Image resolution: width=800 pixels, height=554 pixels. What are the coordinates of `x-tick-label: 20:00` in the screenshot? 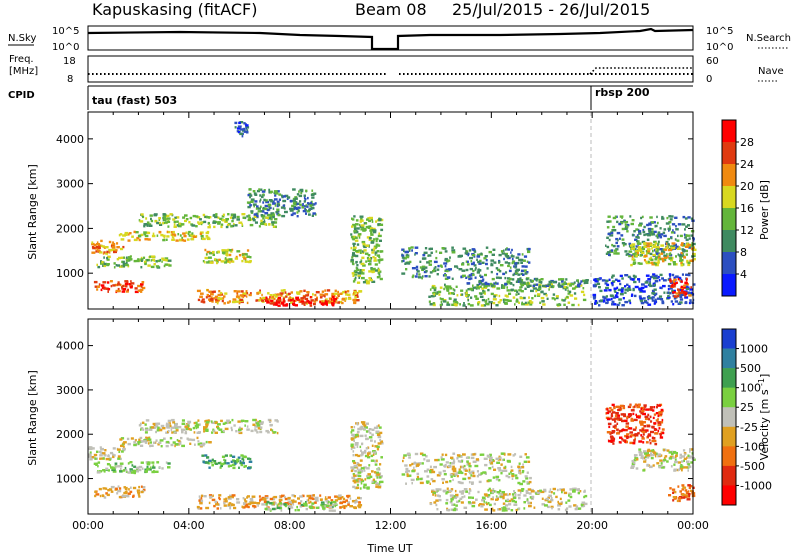 It's located at (592, 525).